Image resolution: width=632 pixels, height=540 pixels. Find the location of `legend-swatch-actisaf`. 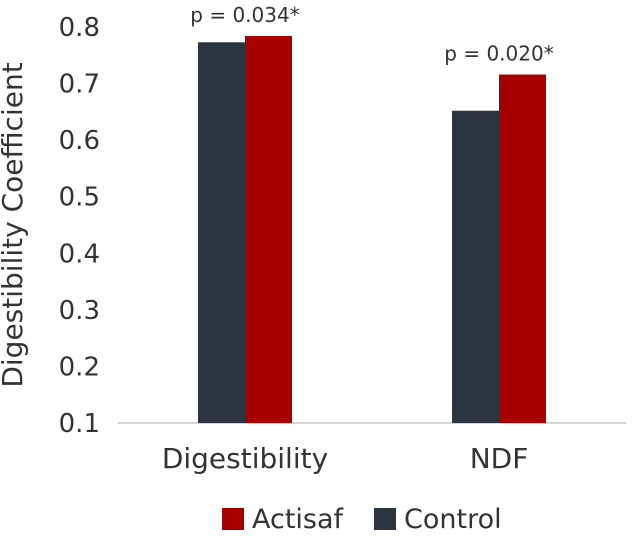

legend-swatch-actisaf is located at coordinates (233, 519).